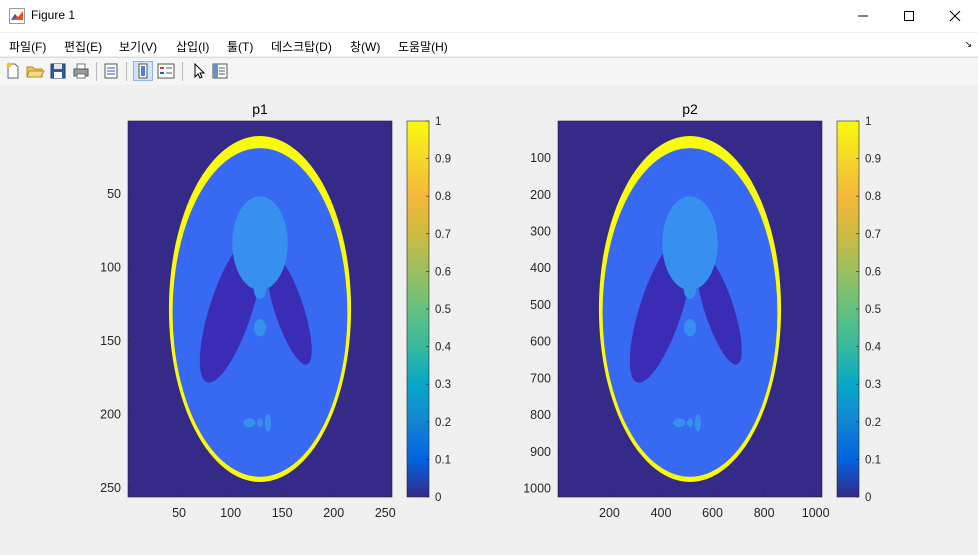 The width and height of the screenshot is (978, 555). I want to click on y-tick-label: 400, so click(540, 268).